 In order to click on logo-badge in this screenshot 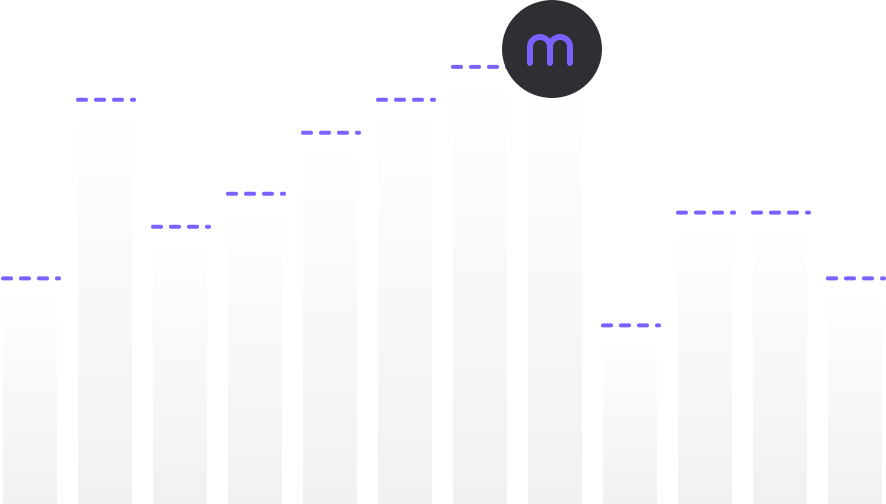, I will do `click(552, 49)`.